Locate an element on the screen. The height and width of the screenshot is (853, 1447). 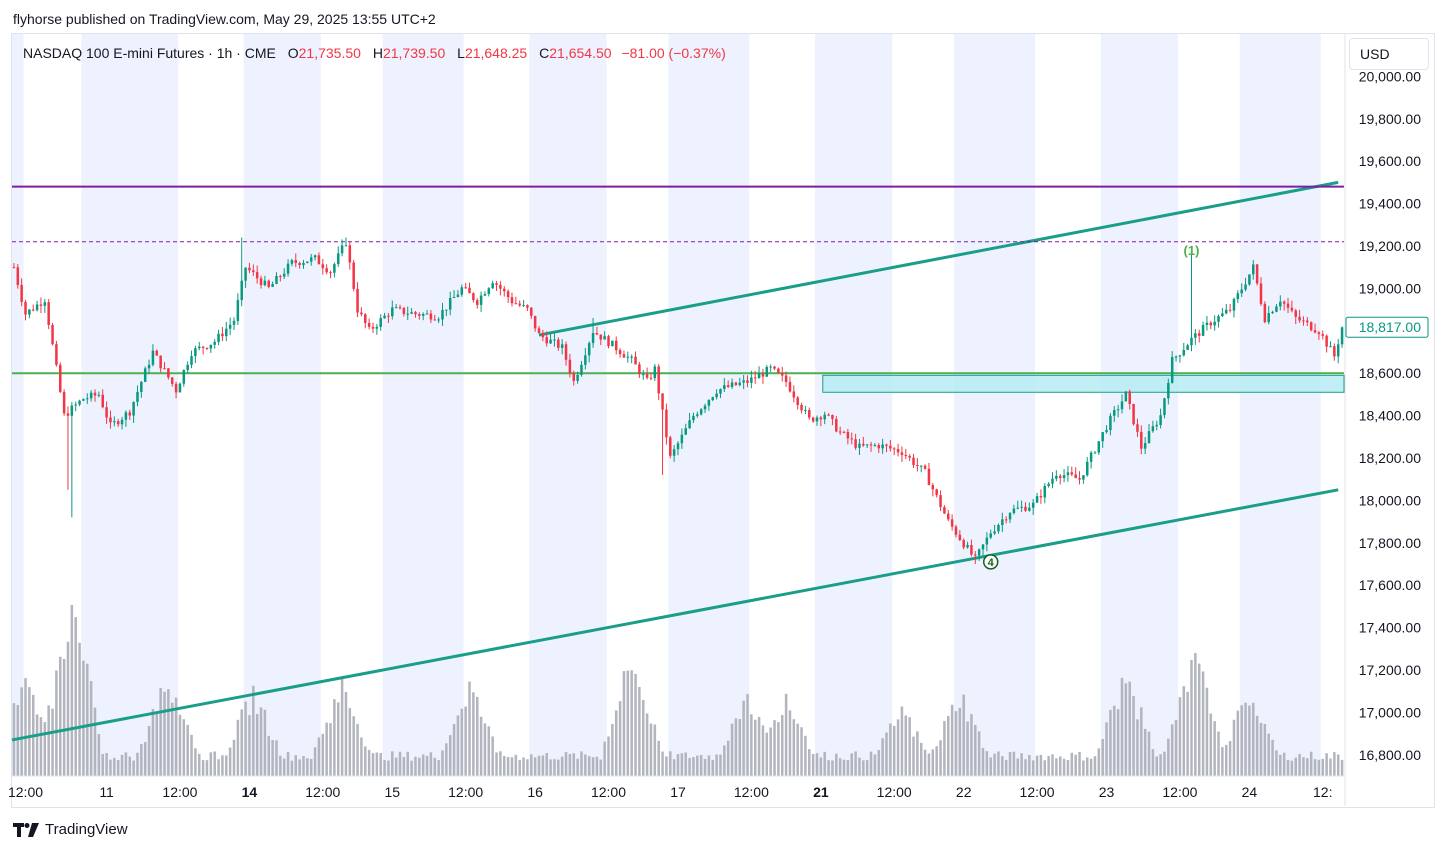
currency-label: USD is located at coordinates (1375, 54).